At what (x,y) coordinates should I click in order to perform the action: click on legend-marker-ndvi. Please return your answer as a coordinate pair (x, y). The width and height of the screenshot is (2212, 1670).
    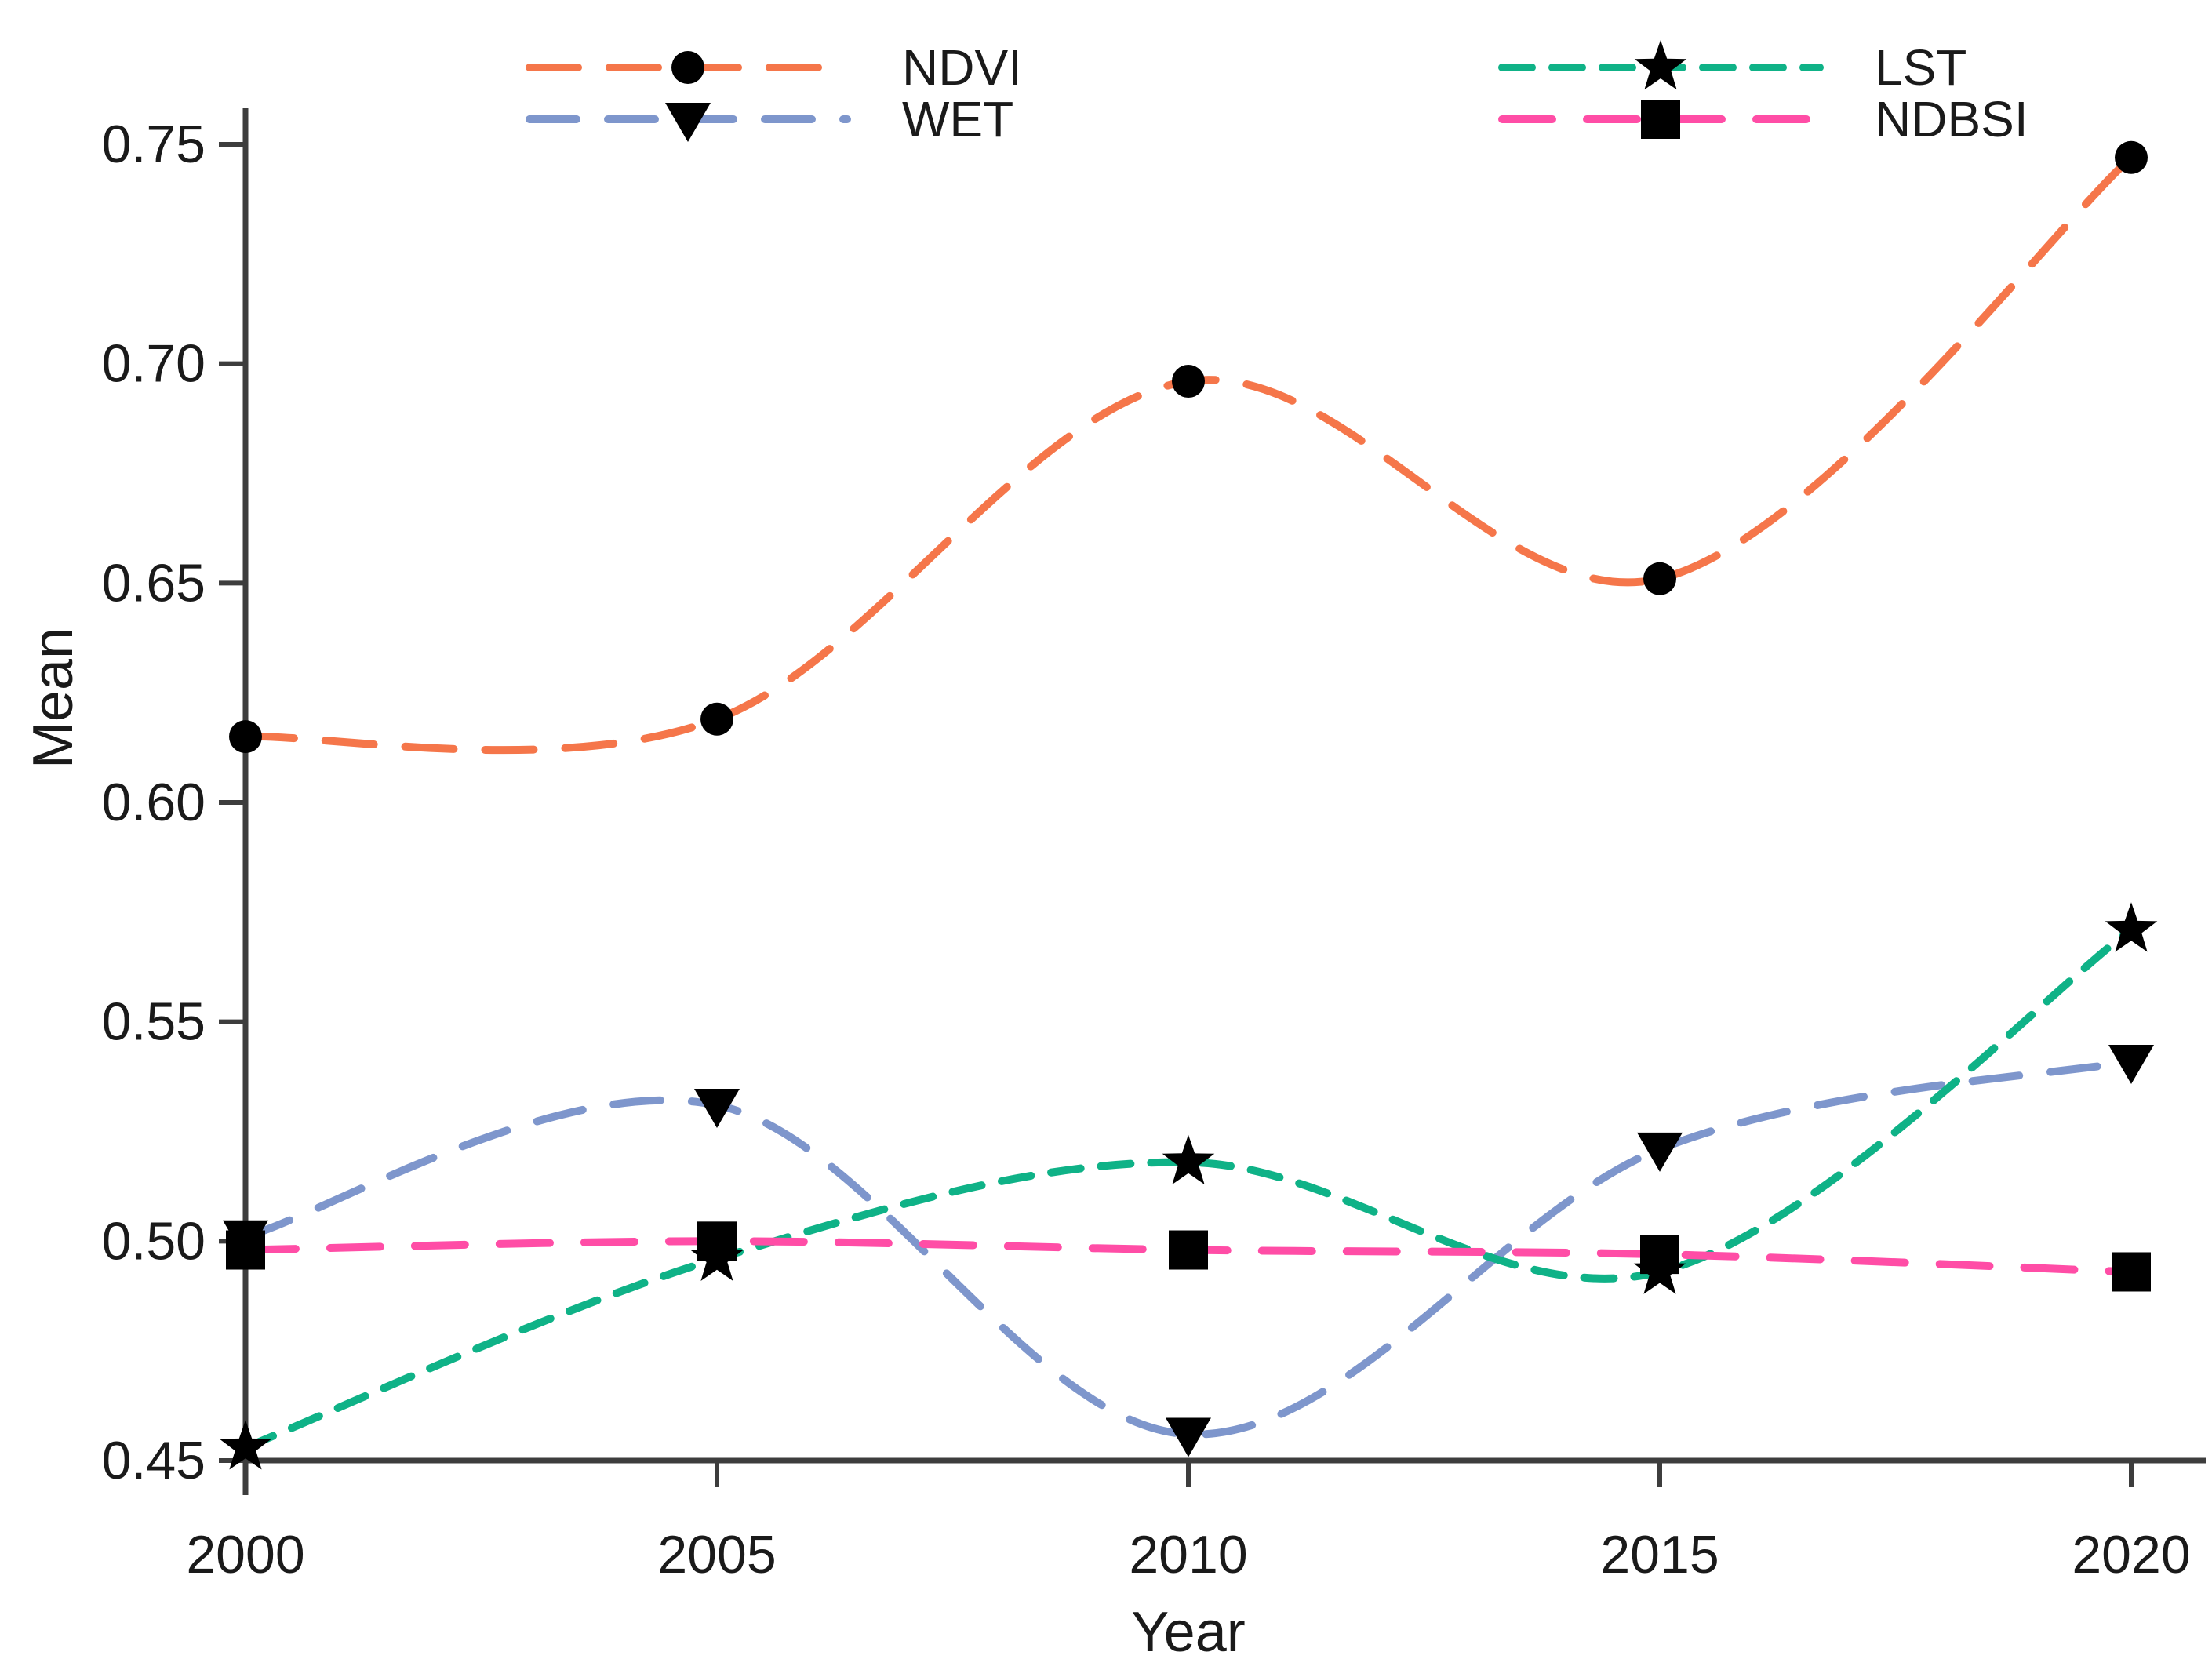
    Looking at the image, I should click on (688, 67).